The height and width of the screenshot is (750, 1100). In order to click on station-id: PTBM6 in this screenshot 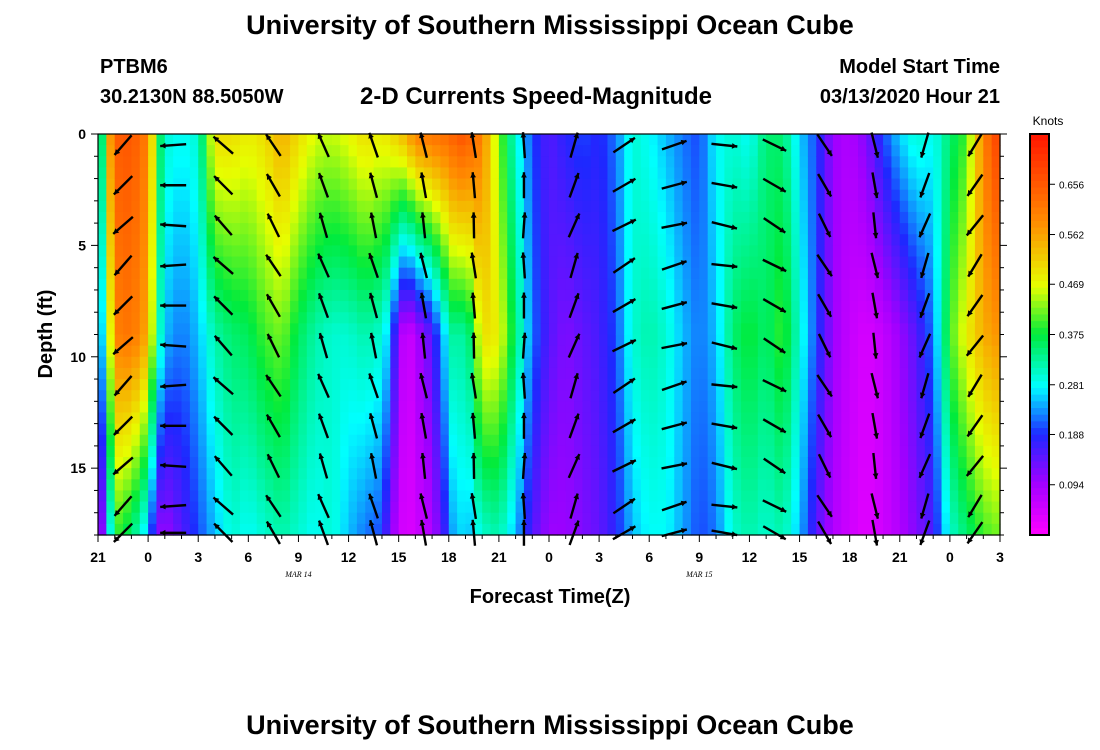, I will do `click(134, 67)`.